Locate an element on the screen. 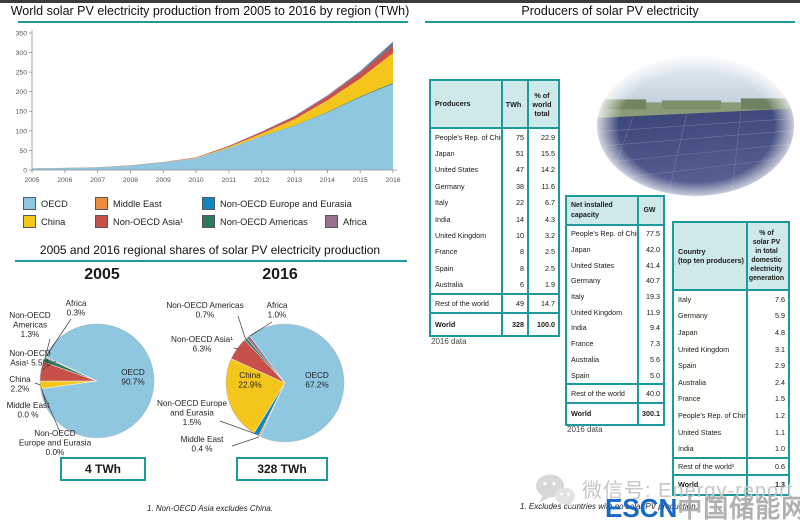 Image resolution: width=800 pixels, height=532 pixels. column-header: Net installed capacity is located at coordinates (603, 210).